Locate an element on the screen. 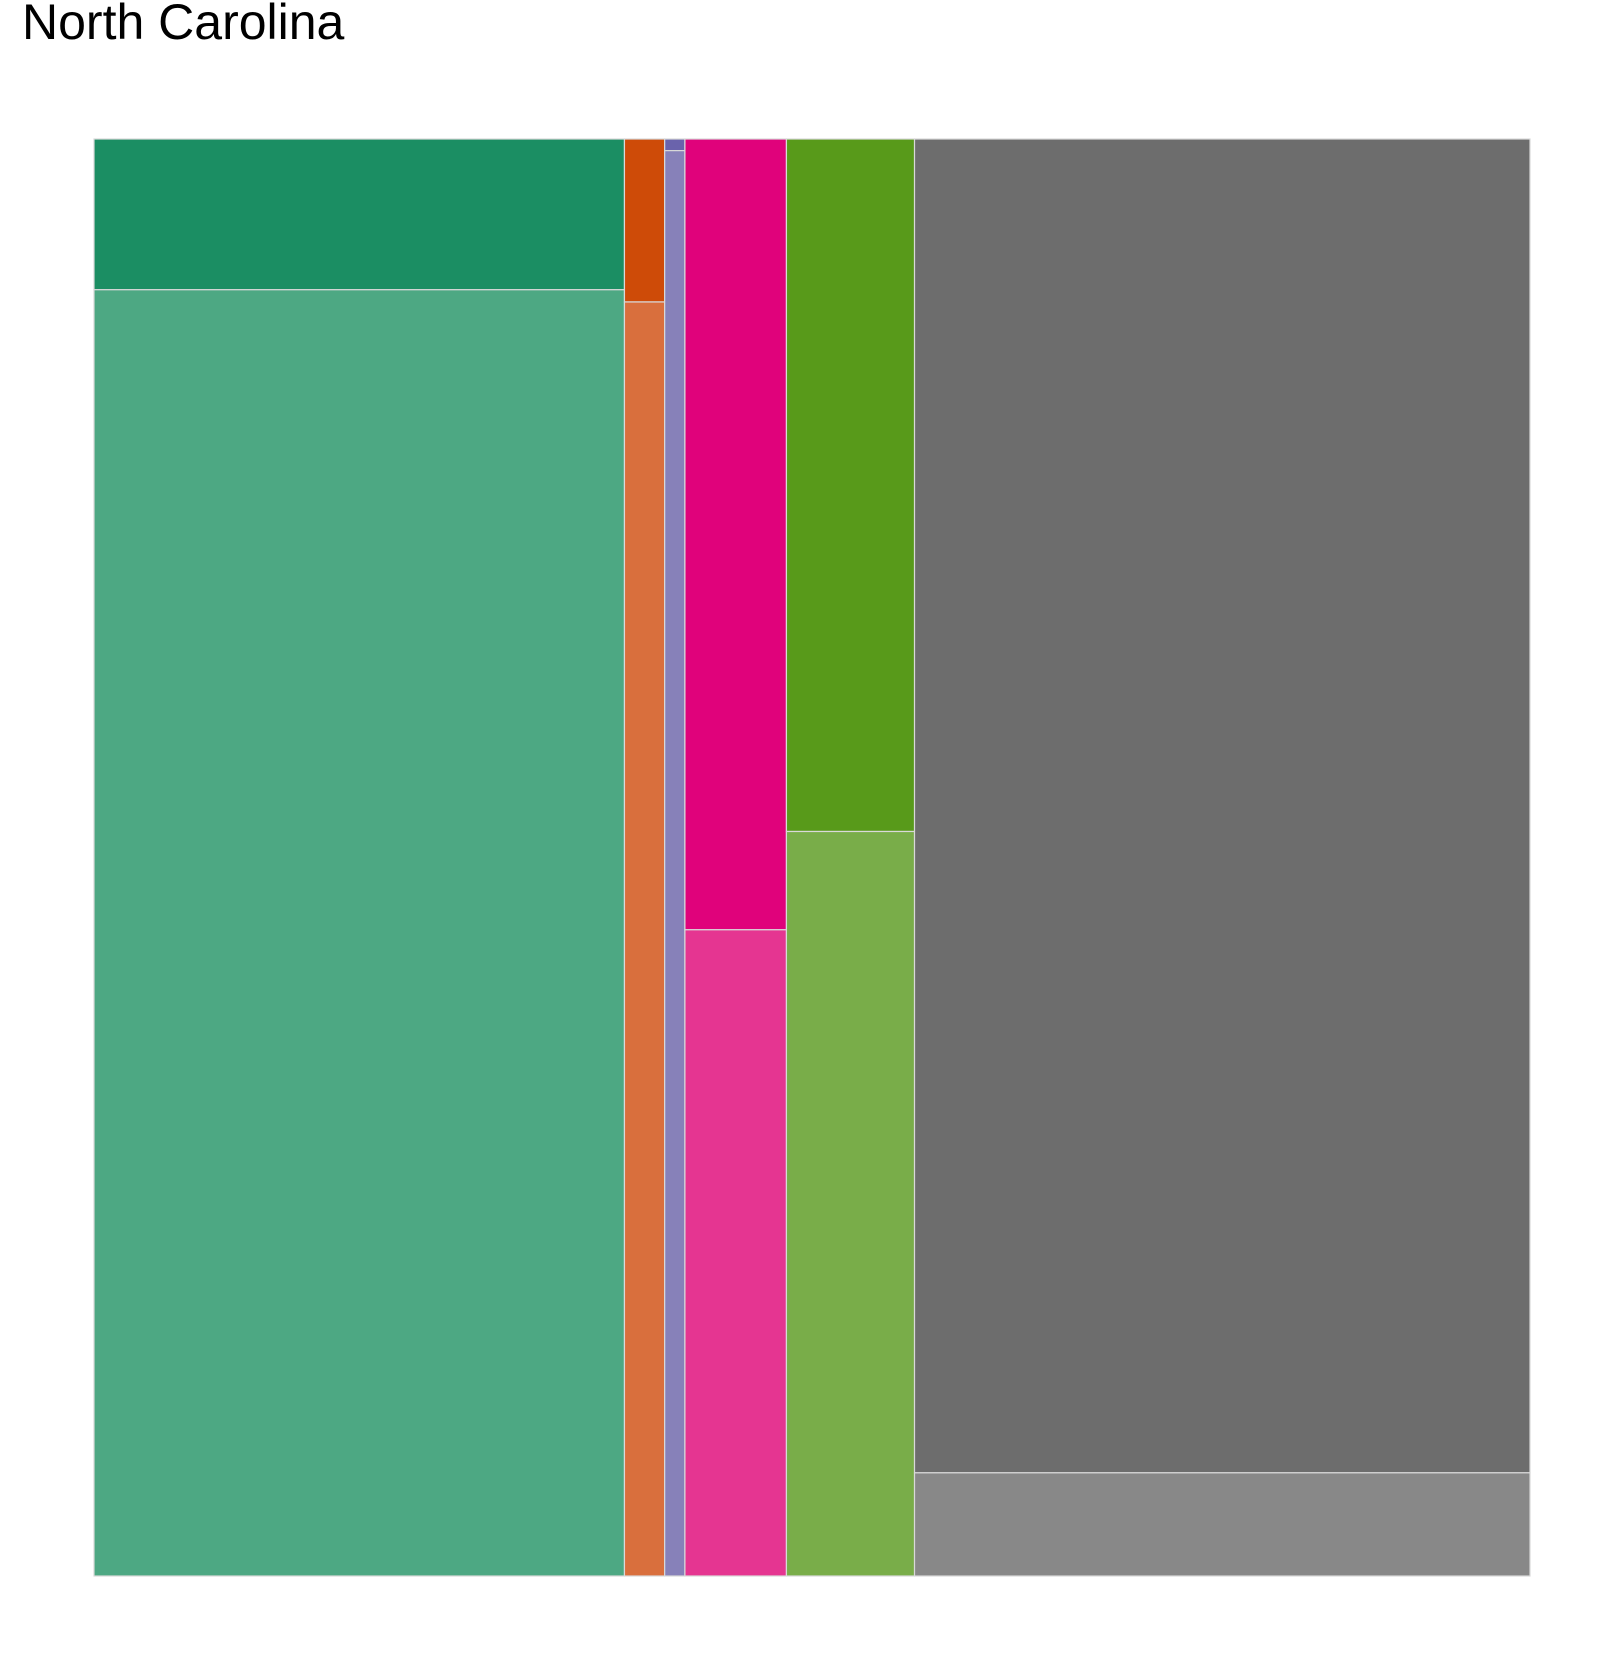 This screenshot has height=1654, width=1608. mosaic-tile-col1-seg1 is located at coordinates (359, 214).